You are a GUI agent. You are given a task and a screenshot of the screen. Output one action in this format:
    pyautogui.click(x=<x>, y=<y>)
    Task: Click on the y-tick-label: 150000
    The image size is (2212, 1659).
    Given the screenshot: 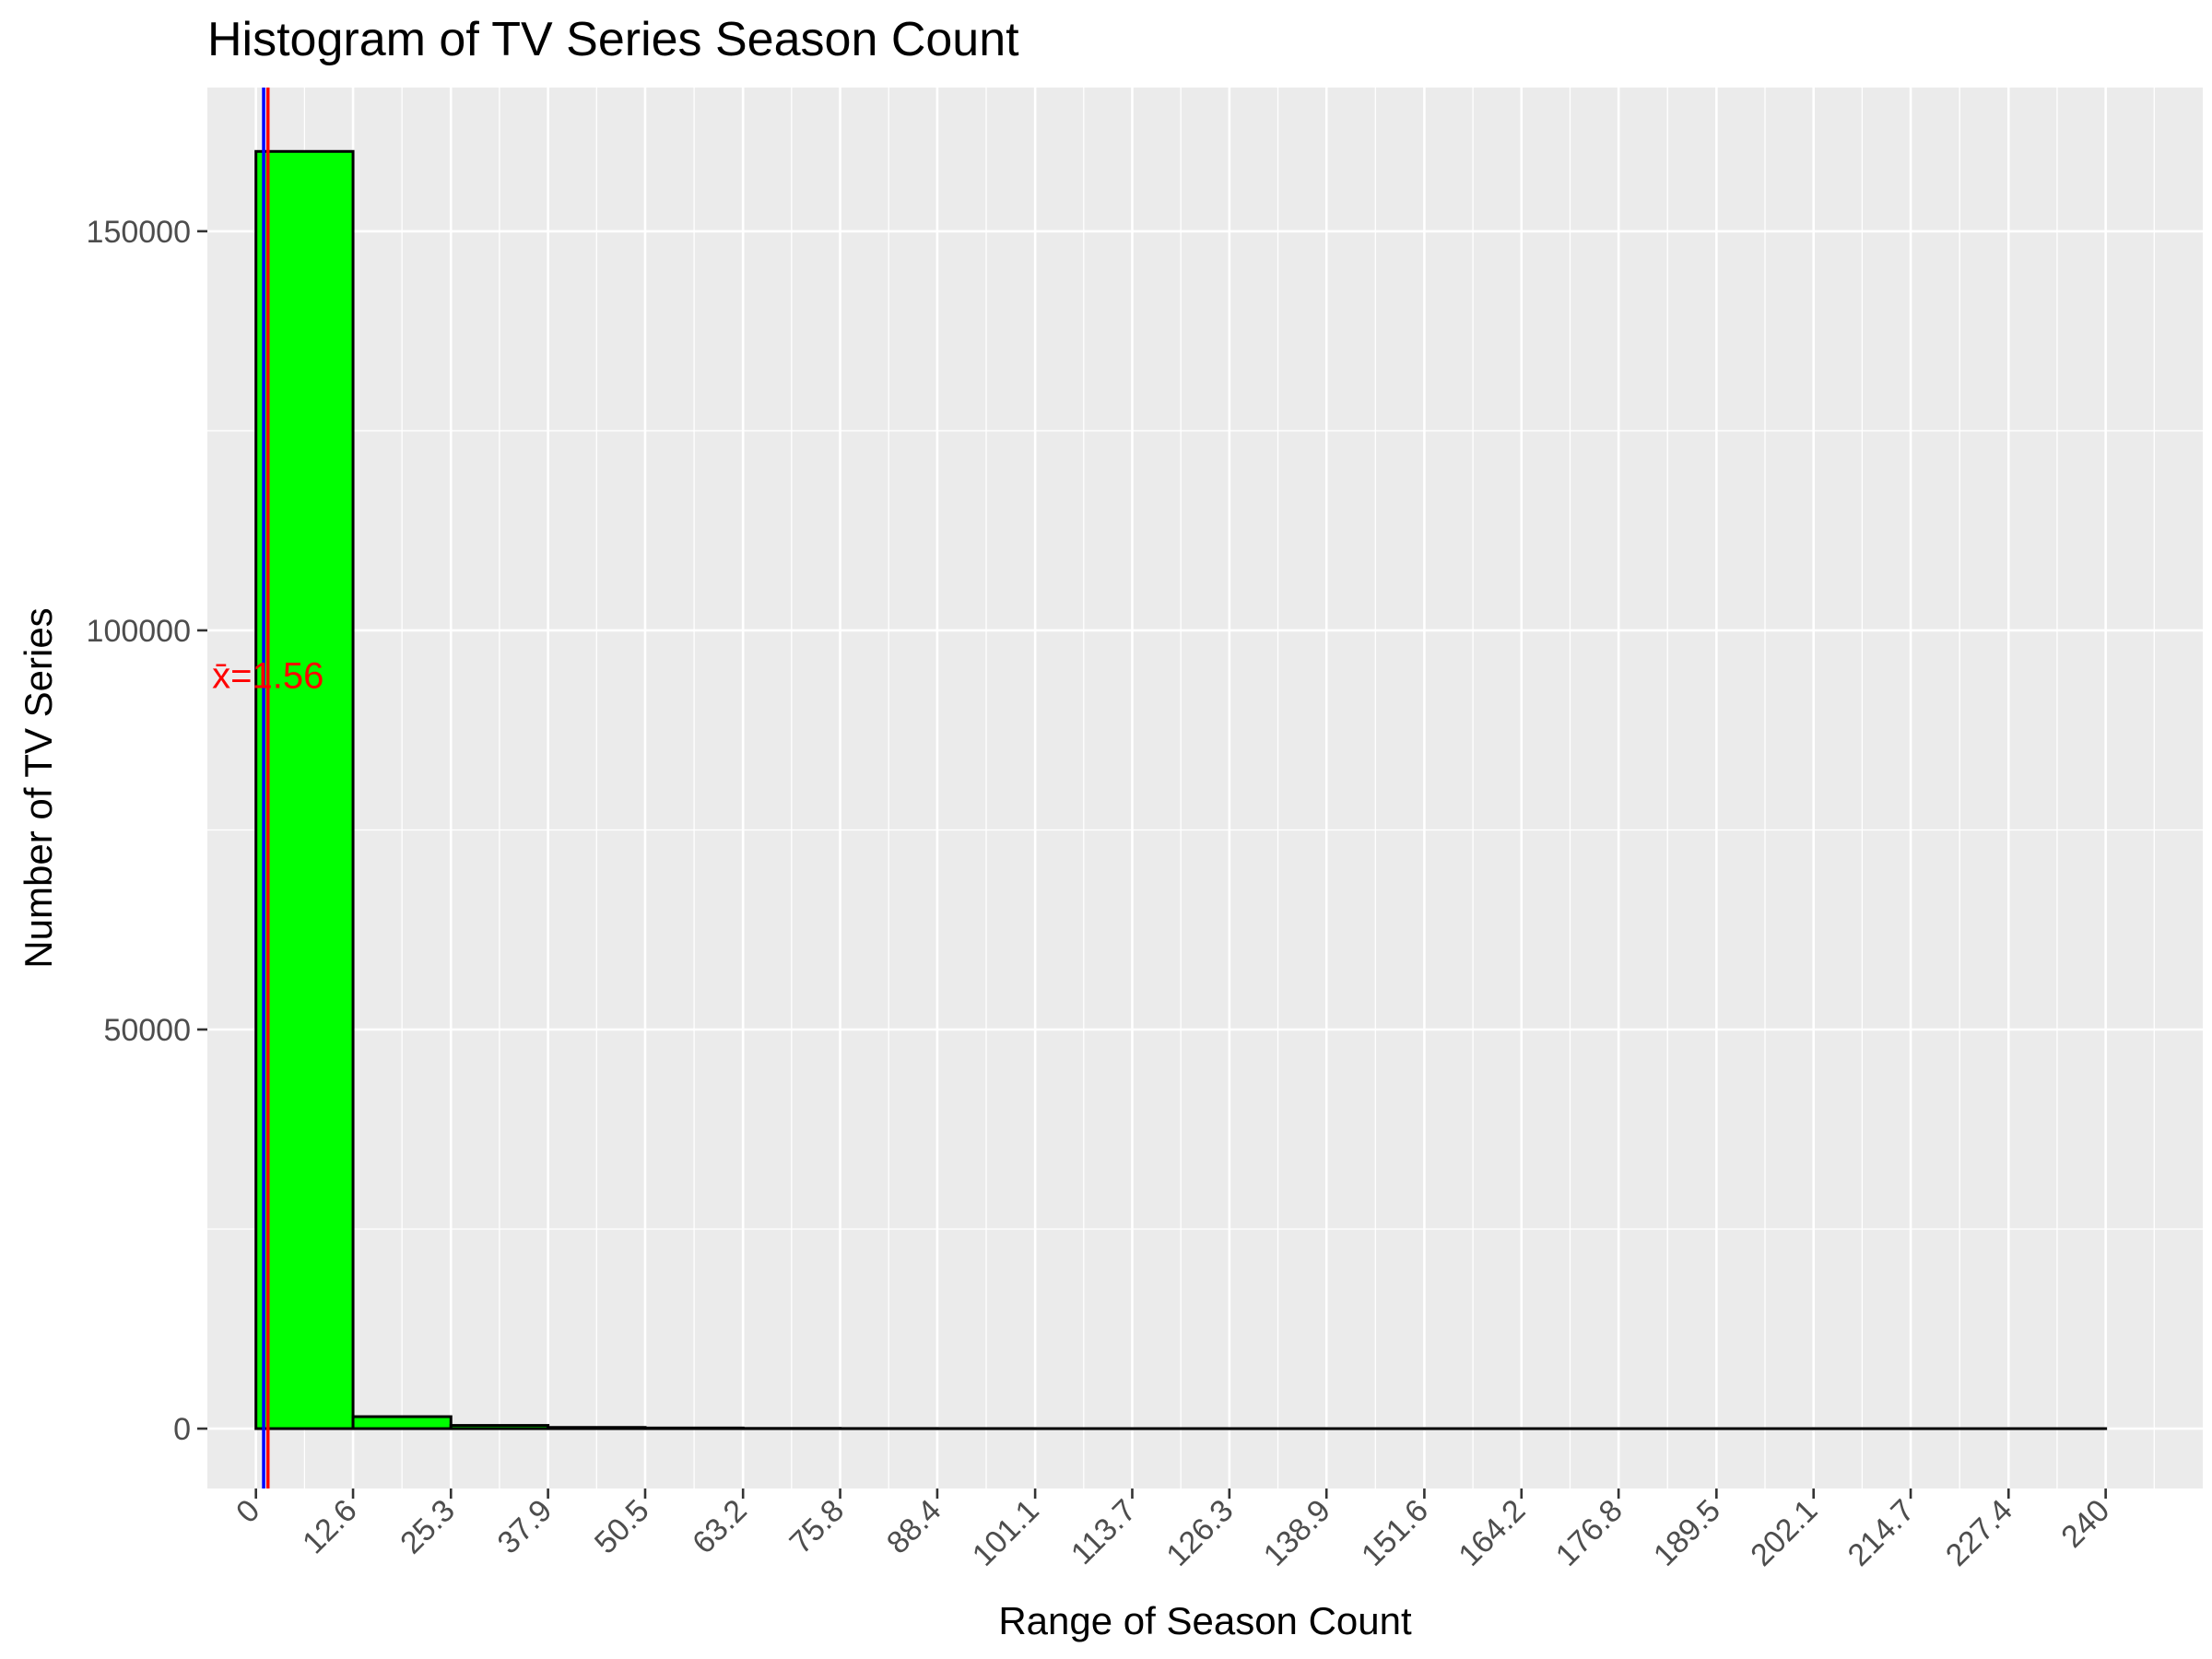 What is the action you would take?
    pyautogui.click(x=139, y=232)
    